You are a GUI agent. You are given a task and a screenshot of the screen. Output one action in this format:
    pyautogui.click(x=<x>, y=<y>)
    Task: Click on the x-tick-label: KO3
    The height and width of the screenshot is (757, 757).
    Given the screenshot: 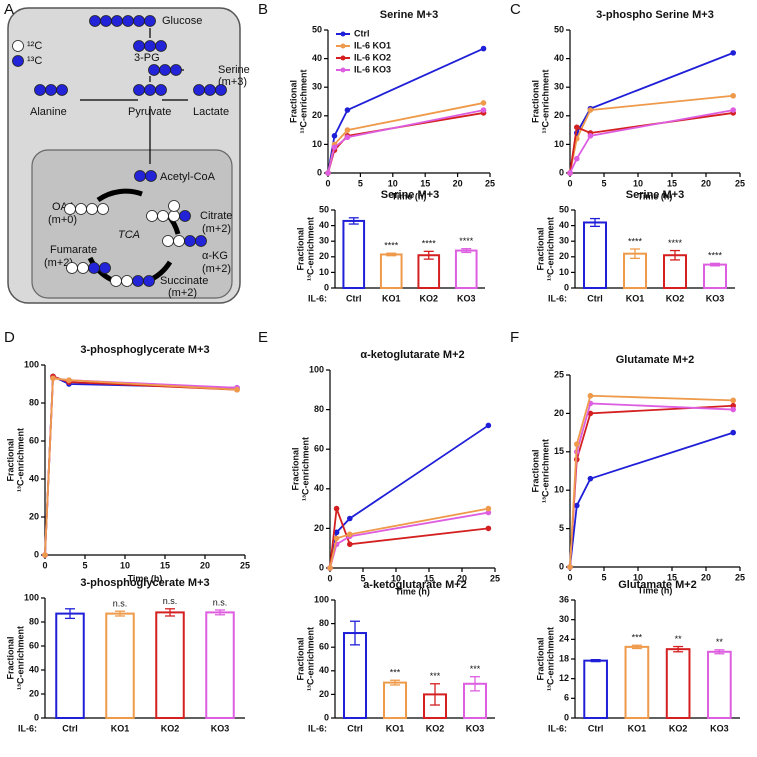 What is the action you would take?
    pyautogui.click(x=466, y=298)
    